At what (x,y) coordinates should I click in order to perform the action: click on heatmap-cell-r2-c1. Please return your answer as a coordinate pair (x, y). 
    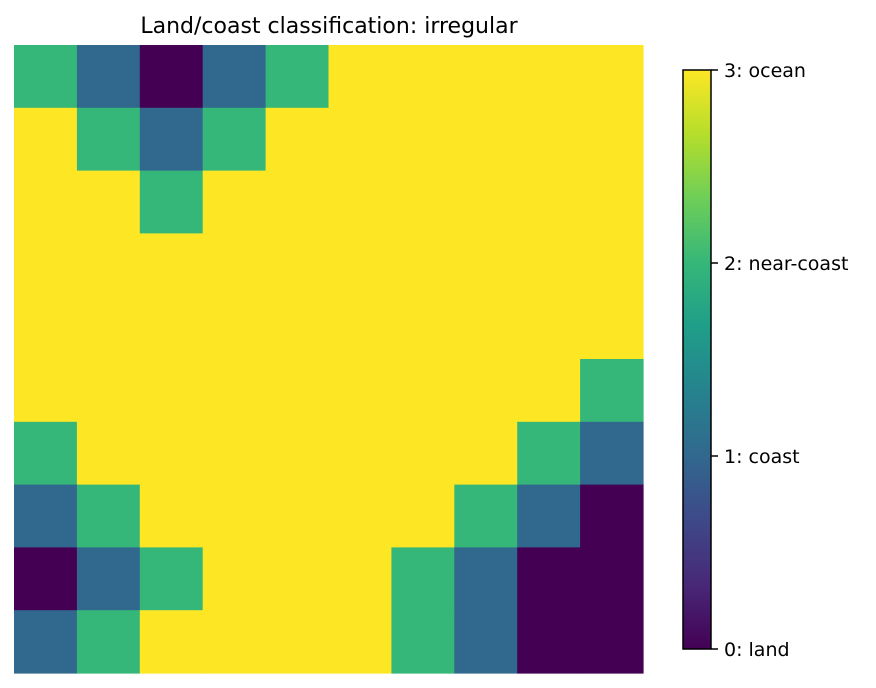
    Looking at the image, I should click on (108, 202).